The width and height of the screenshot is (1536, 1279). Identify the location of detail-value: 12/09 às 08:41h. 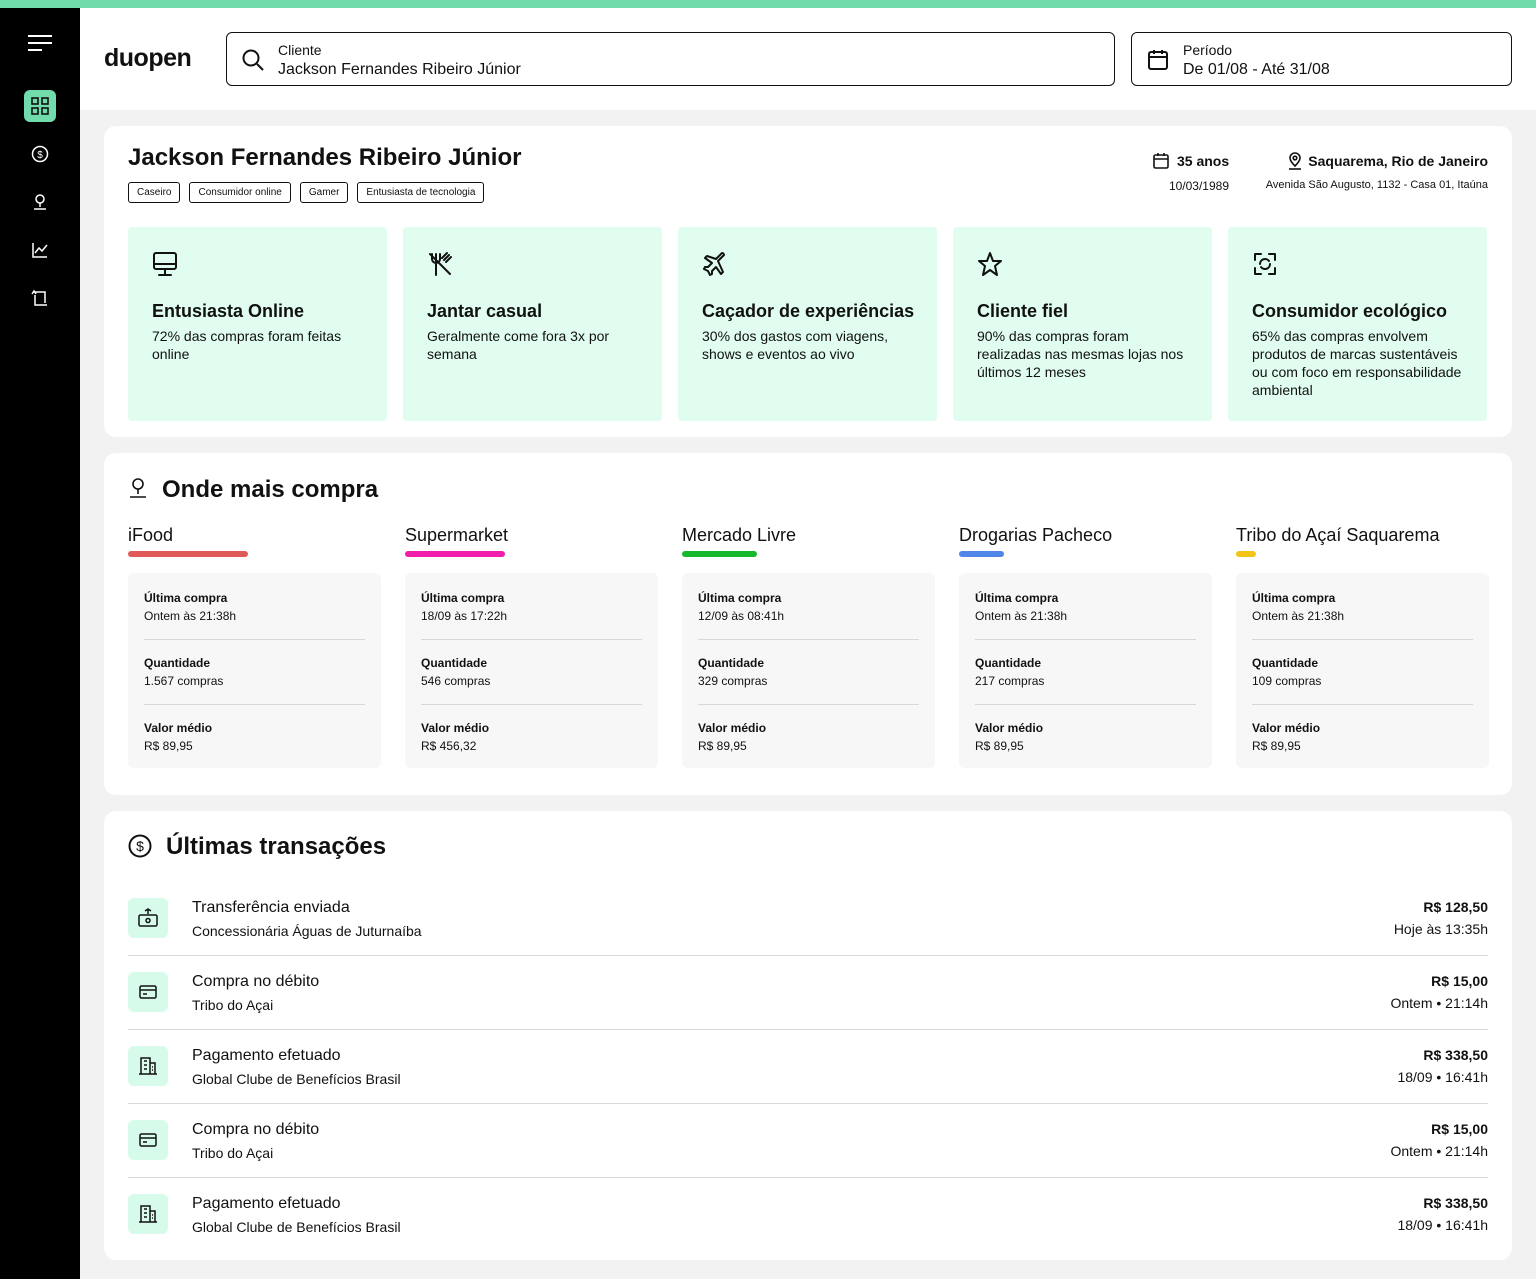
(741, 616).